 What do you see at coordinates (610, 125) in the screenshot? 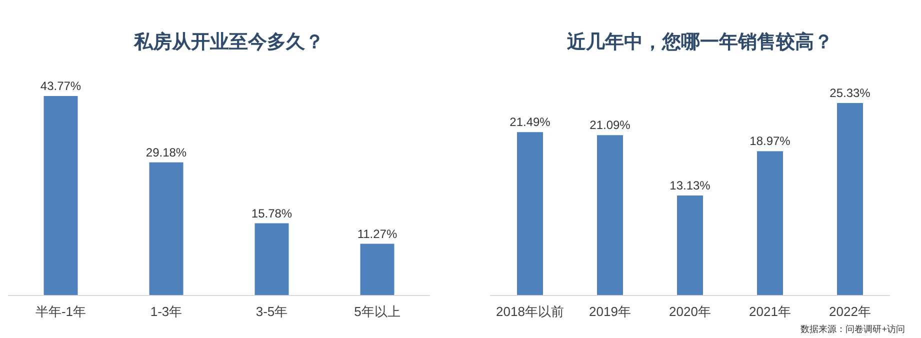
I see `data-label: 21.09%` at bounding box center [610, 125].